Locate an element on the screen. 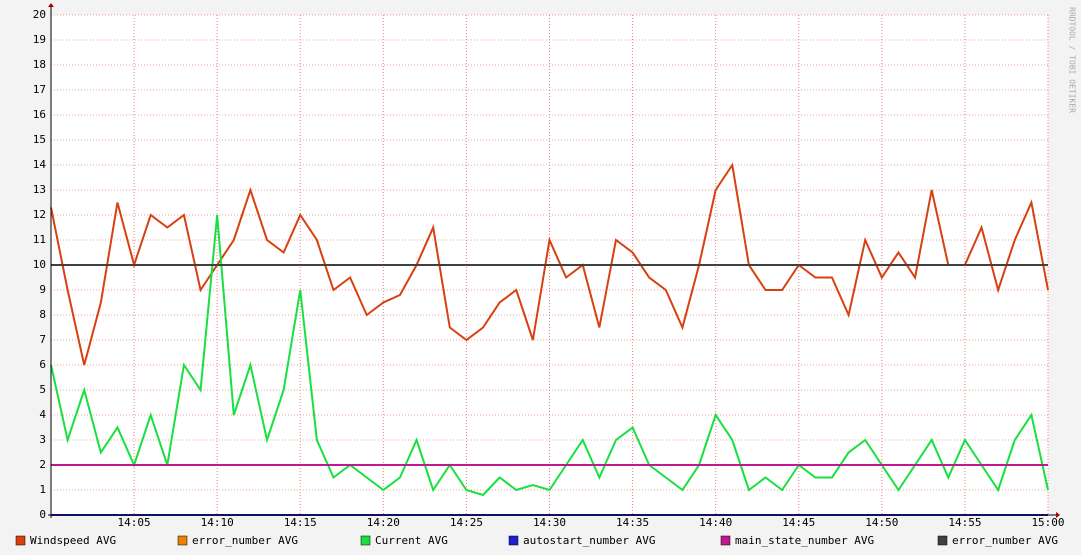 This screenshot has width=1081, height=555. y-tick-label: 18 is located at coordinates (39, 64).